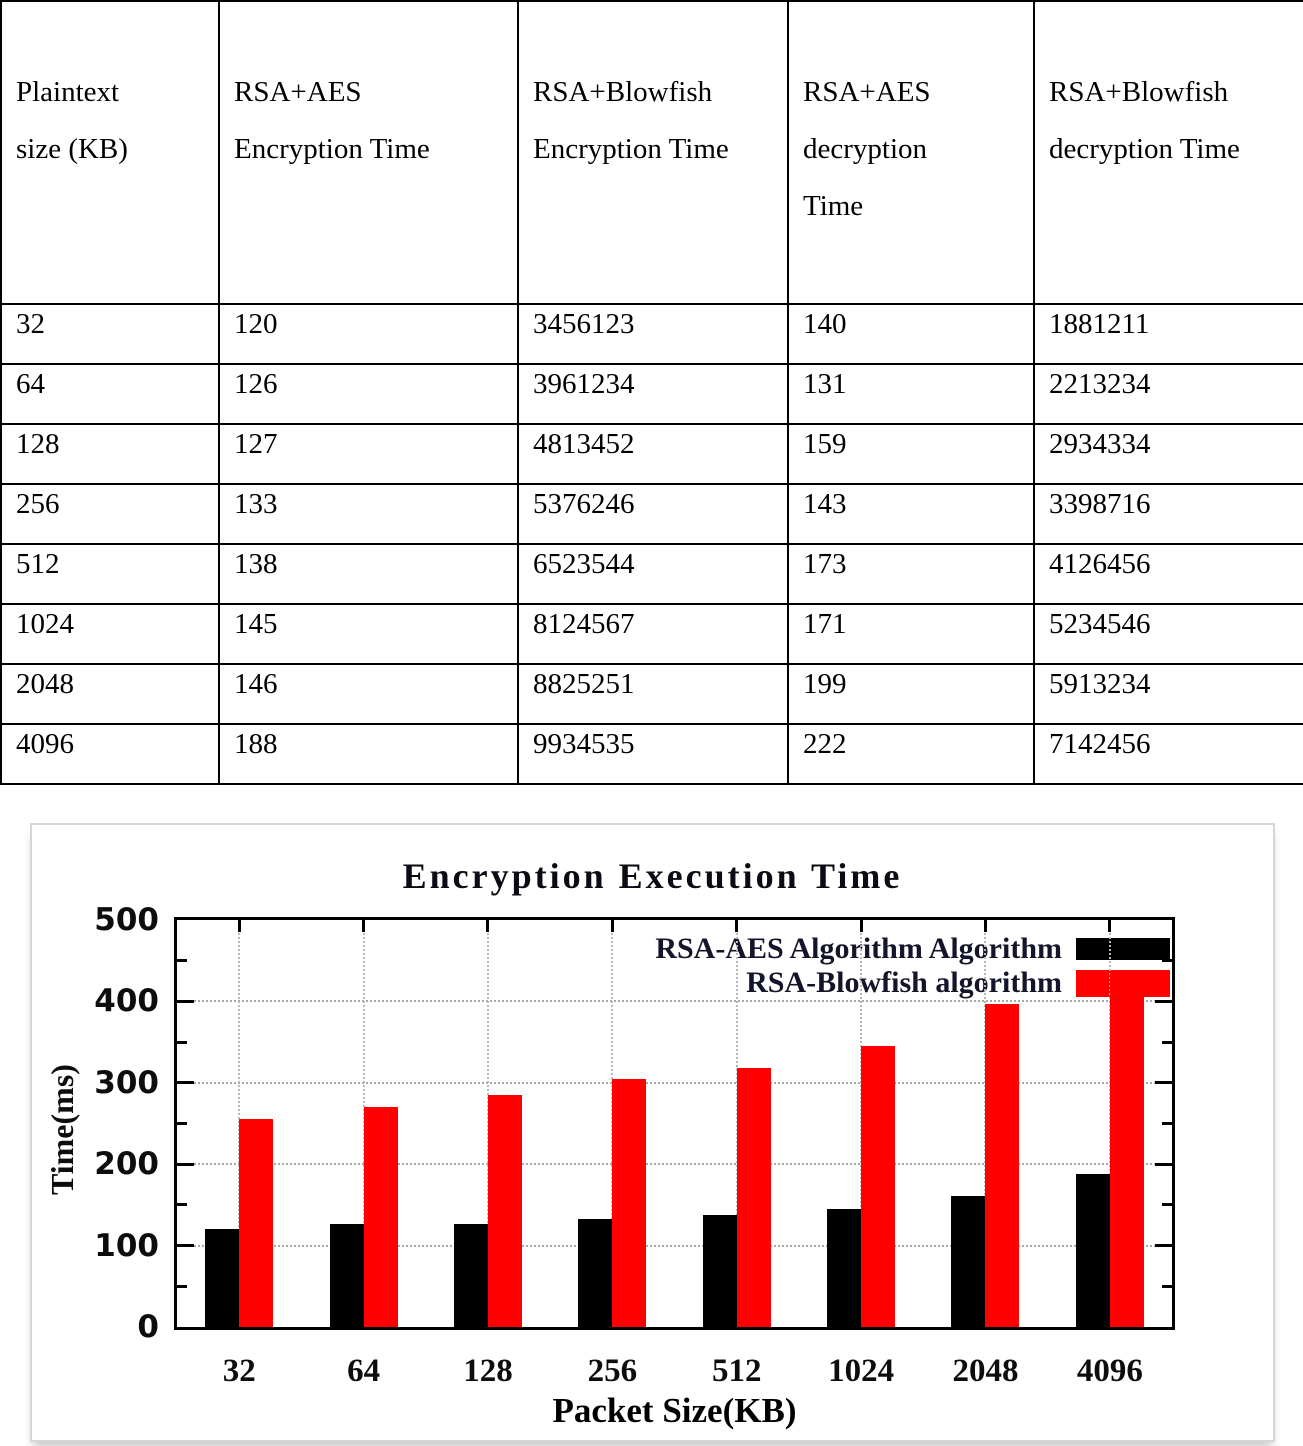 The width and height of the screenshot is (1303, 1446). Describe the element at coordinates (368, 334) in the screenshot. I see `table-cell: 120` at that location.